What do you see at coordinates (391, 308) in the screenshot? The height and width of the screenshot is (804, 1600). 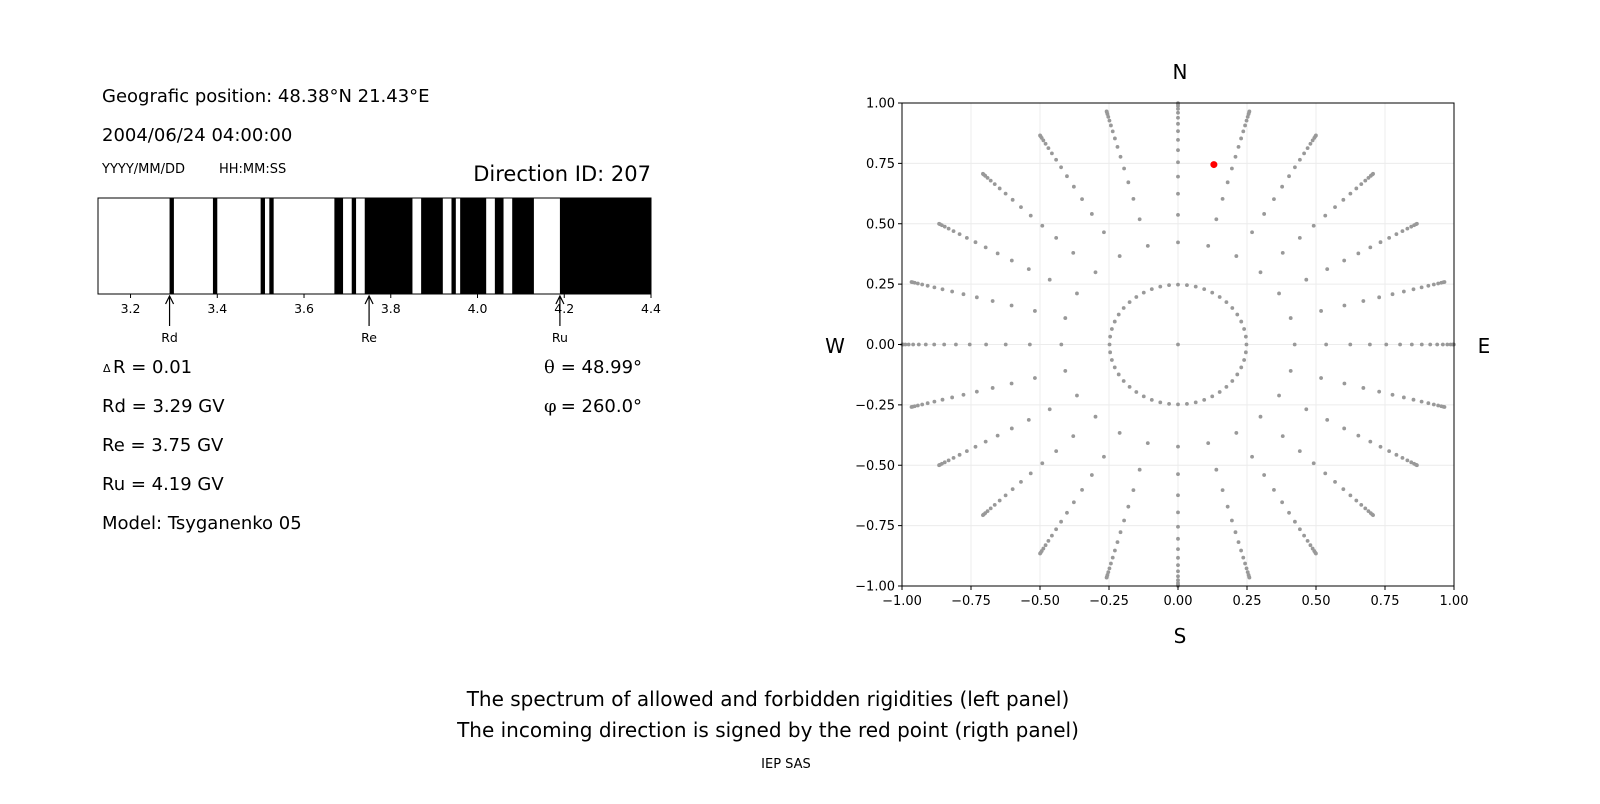 I see `x-tick-label: 3.8` at bounding box center [391, 308].